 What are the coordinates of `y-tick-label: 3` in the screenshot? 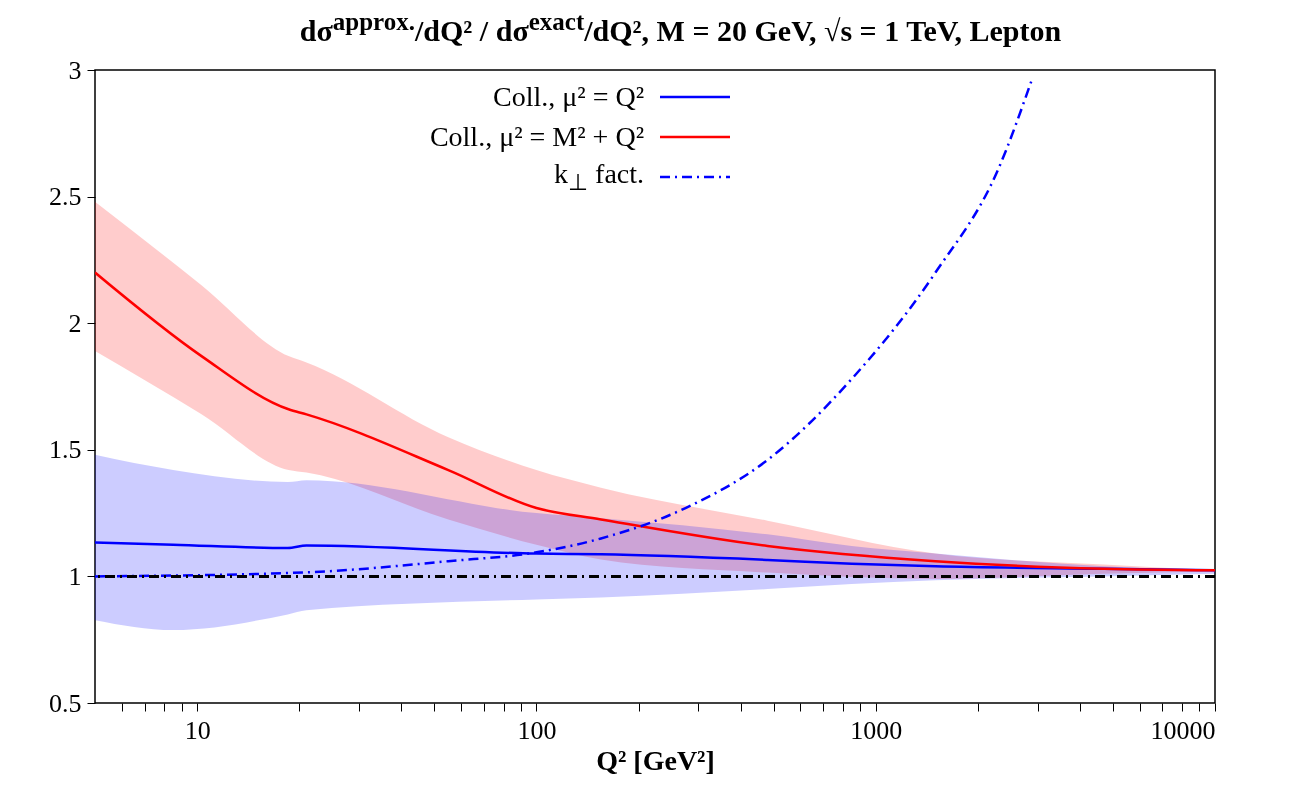 It's located at (75, 70).